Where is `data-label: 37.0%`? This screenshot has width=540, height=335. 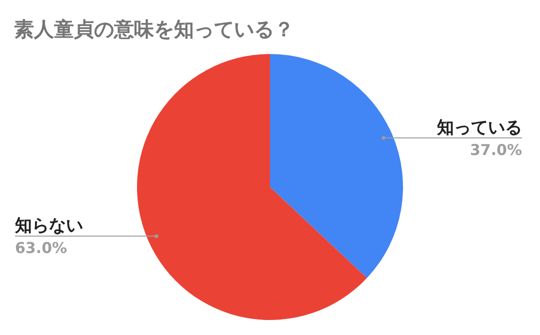
data-label: 37.0% is located at coordinates (496, 149).